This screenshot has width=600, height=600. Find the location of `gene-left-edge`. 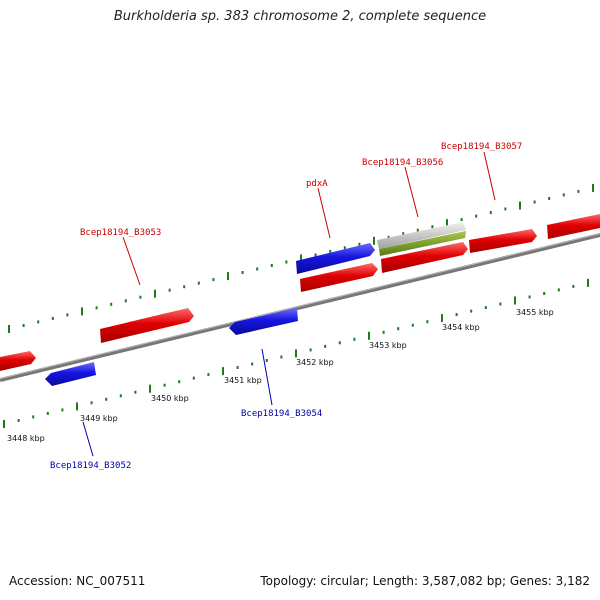

gene-left-edge is located at coordinates (18, 361).